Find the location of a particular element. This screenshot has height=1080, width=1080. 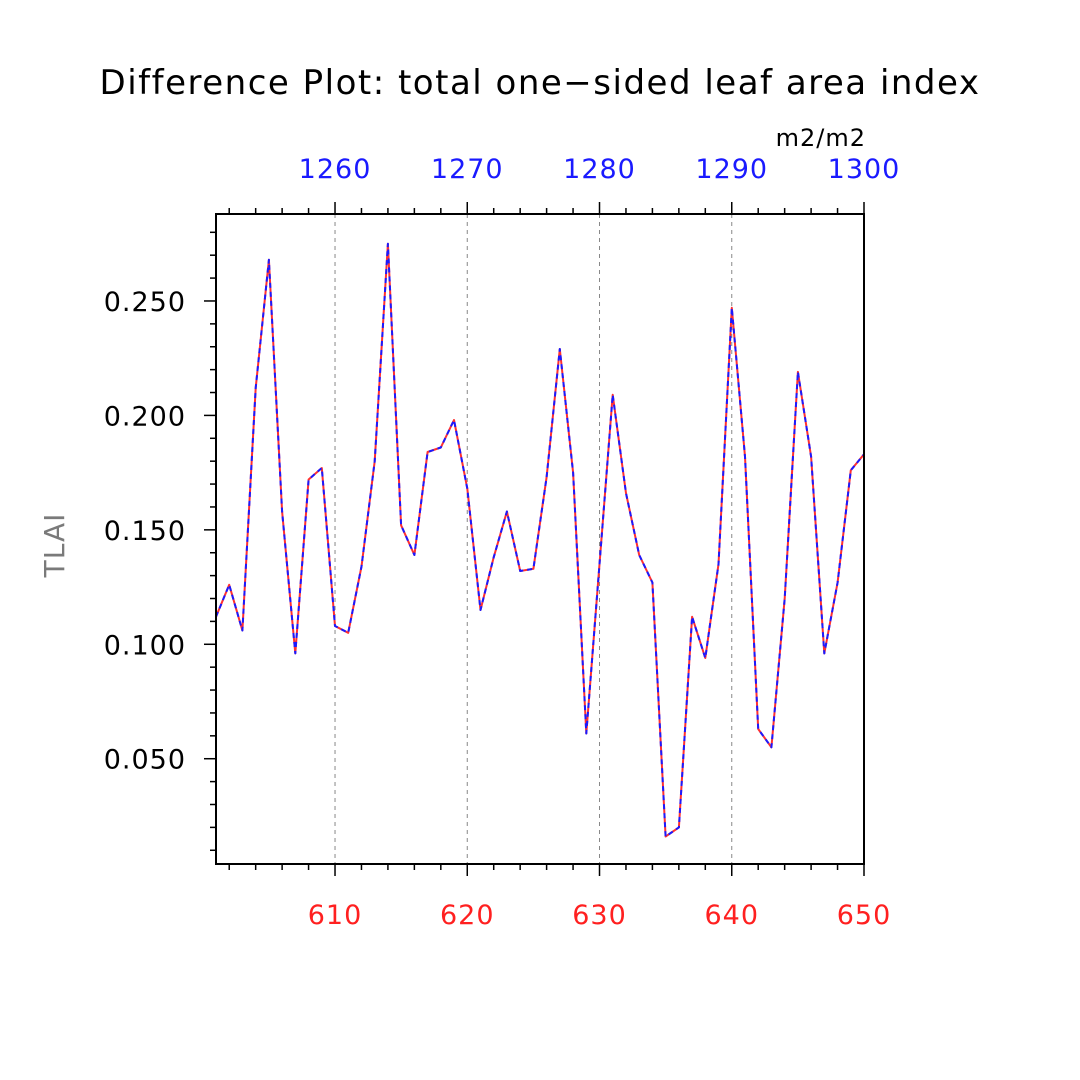

top-x-tick-label: 1270 is located at coordinates (467, 169).